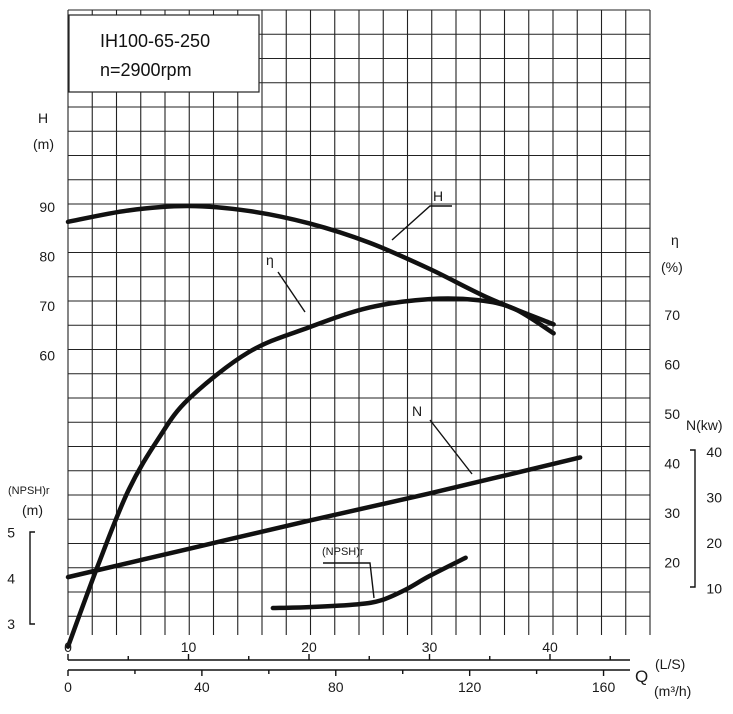 This screenshot has width=733, height=714. I want to click on flow-ls-tick-label: 0, so click(68, 647).